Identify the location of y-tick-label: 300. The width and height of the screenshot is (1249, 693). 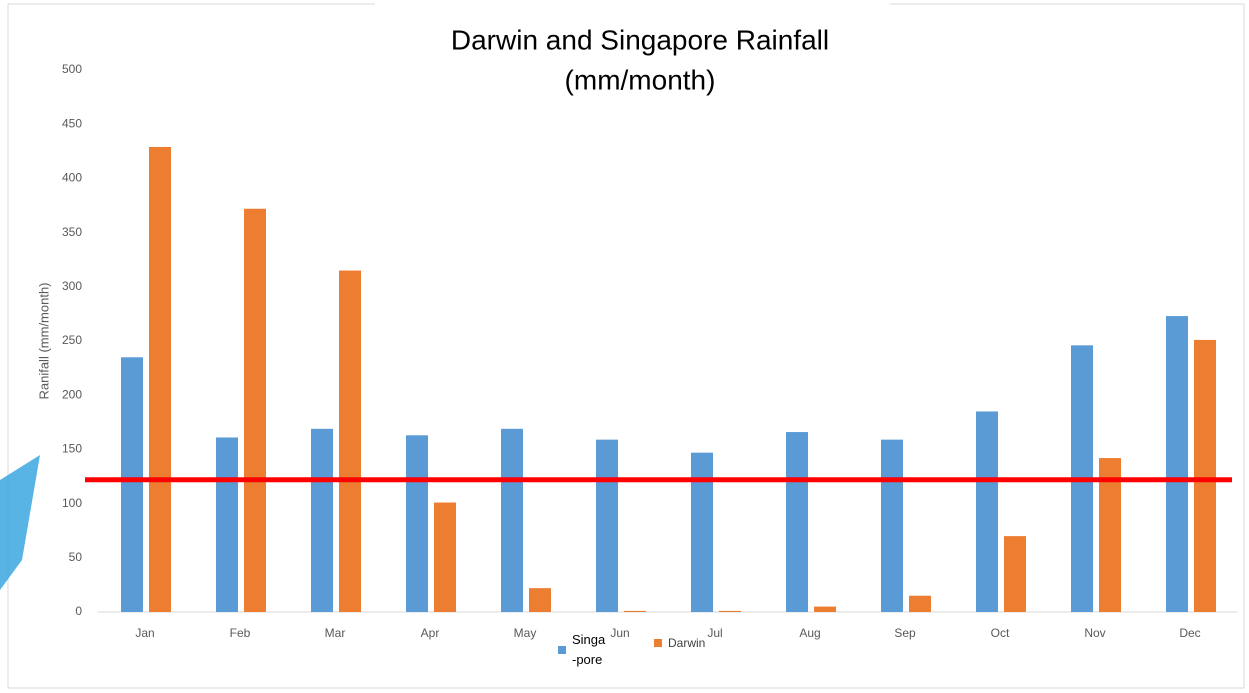
(72, 286).